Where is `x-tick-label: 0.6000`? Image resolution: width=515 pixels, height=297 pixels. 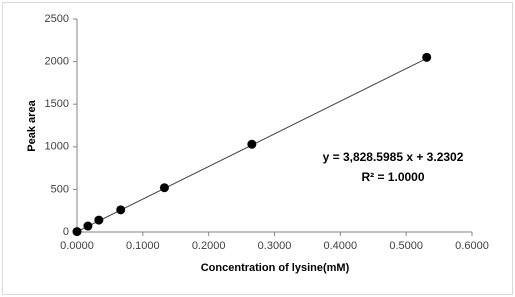
x-tick-label: 0.6000 is located at coordinates (472, 246).